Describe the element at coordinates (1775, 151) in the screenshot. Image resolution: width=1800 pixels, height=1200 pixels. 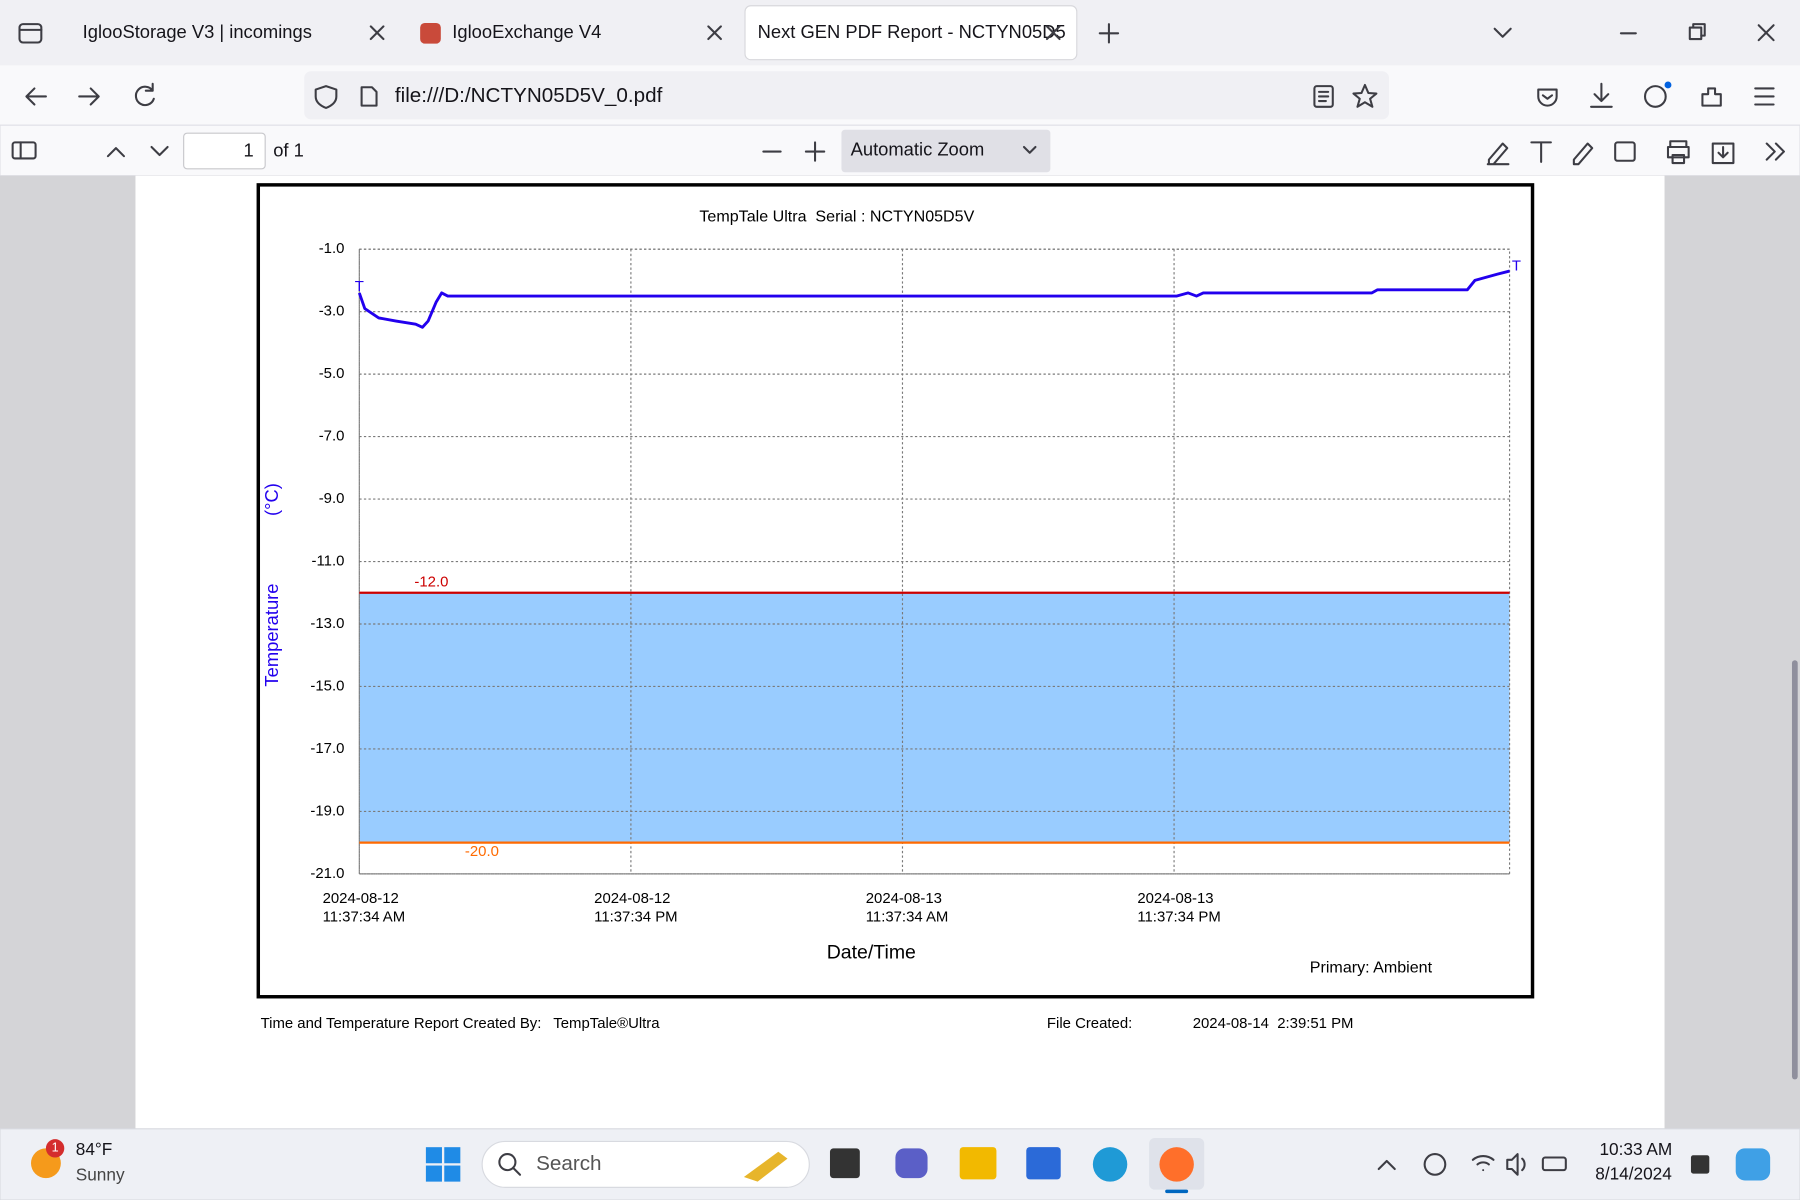
I see `more-tools` at that location.